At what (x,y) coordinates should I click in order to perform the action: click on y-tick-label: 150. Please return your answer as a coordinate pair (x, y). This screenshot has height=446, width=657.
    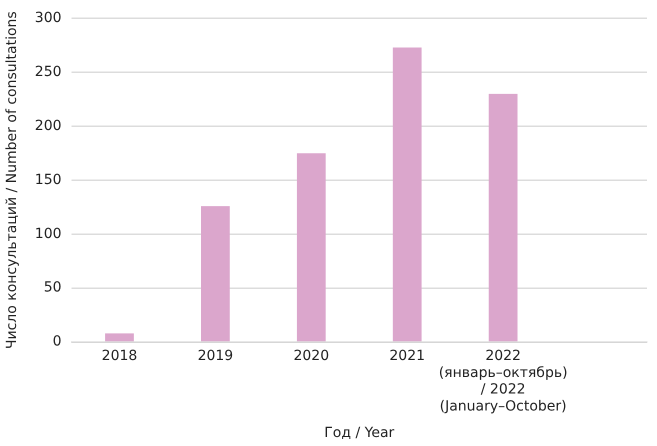
    Looking at the image, I should click on (48, 180).